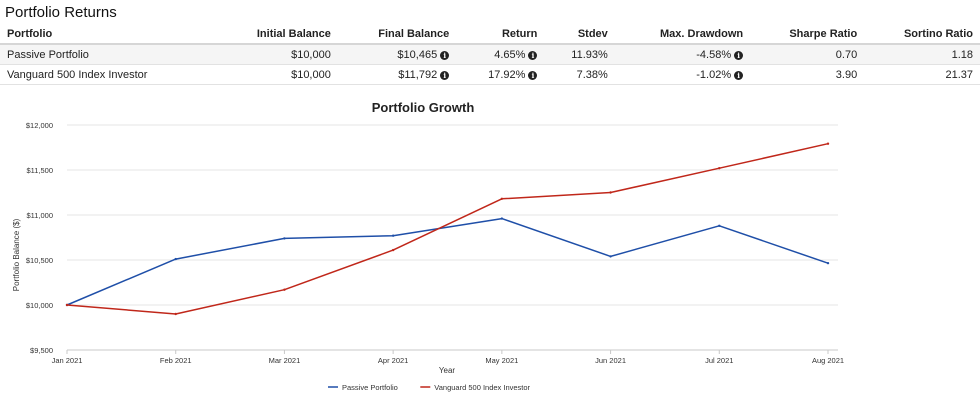  I want to click on cell-return-value: 4.65%, so click(510, 54).